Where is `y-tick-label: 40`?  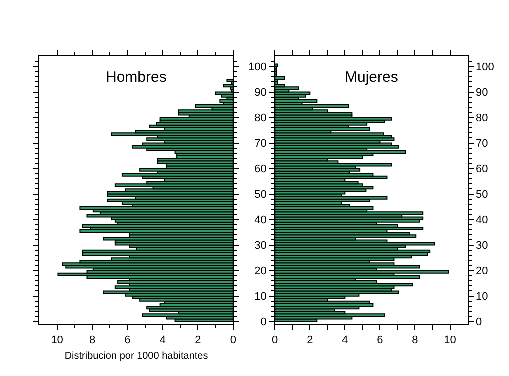 y-tick-label: 40 is located at coordinates (260, 220).